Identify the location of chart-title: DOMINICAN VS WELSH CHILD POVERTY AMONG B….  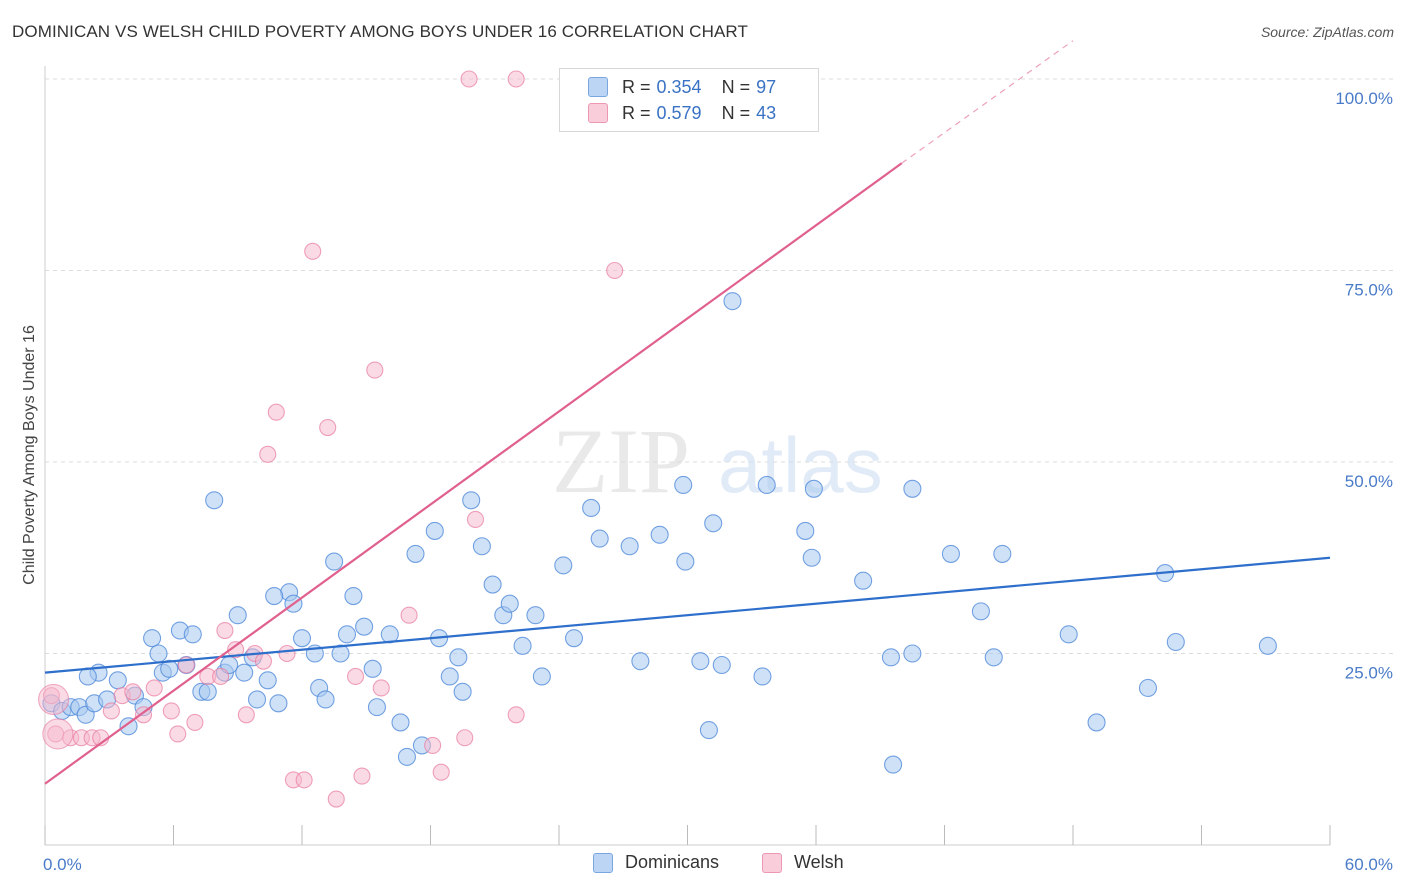
(380, 31).